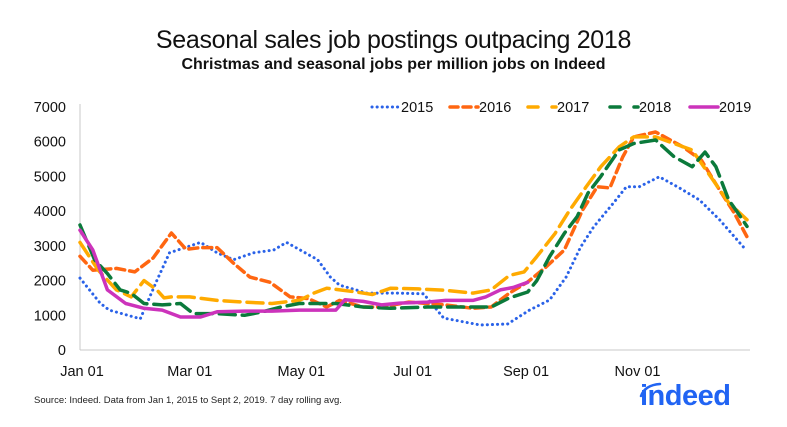 This screenshot has height=427, width=787. I want to click on legend: 2015 2016 2017 2018 2019, so click(560, 108).